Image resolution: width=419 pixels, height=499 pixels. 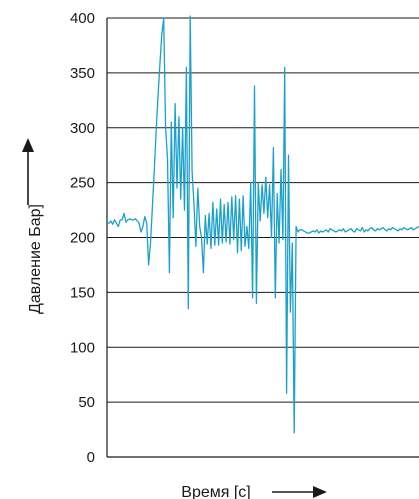 What do you see at coordinates (28, 171) in the screenshot?
I see `y-axis-arrow-icon` at bounding box center [28, 171].